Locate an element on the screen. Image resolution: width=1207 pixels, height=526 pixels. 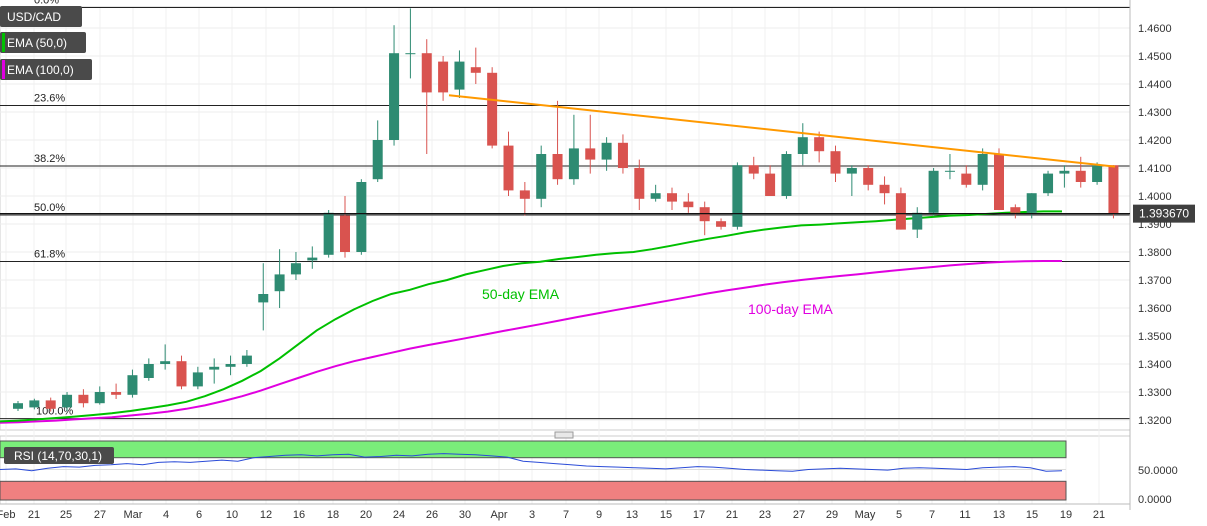
fib-level-label: 38.2% is located at coordinates (49, 159).